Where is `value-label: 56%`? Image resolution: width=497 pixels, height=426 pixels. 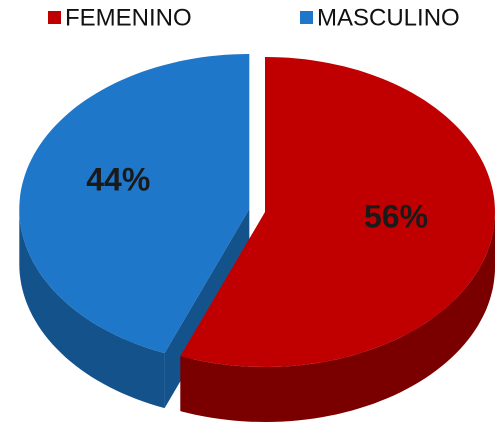
value-label: 56% is located at coordinates (396, 216).